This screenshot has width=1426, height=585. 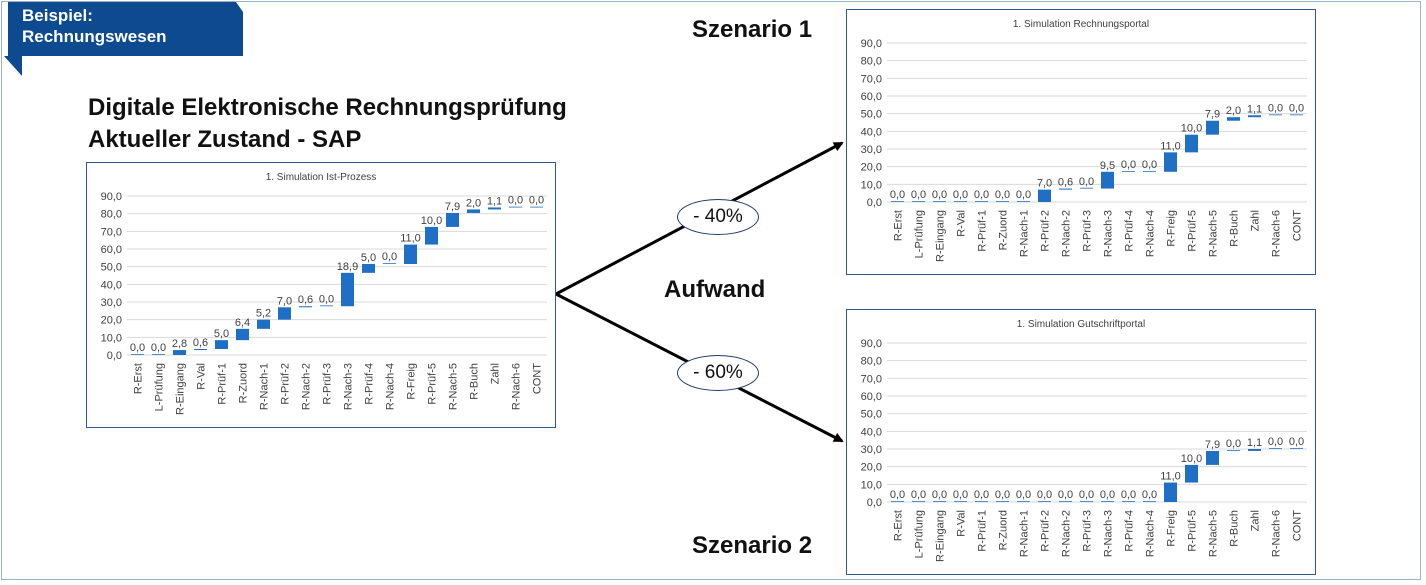 What do you see at coordinates (1254, 109) in the screenshot?
I see `data-label: 1,1` at bounding box center [1254, 109].